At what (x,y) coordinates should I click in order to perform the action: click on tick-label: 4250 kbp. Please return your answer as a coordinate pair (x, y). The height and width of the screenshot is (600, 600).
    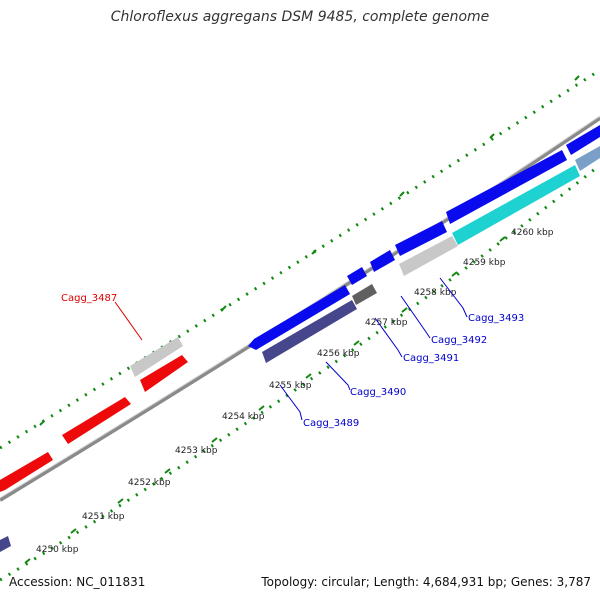
    Looking at the image, I should click on (57, 550).